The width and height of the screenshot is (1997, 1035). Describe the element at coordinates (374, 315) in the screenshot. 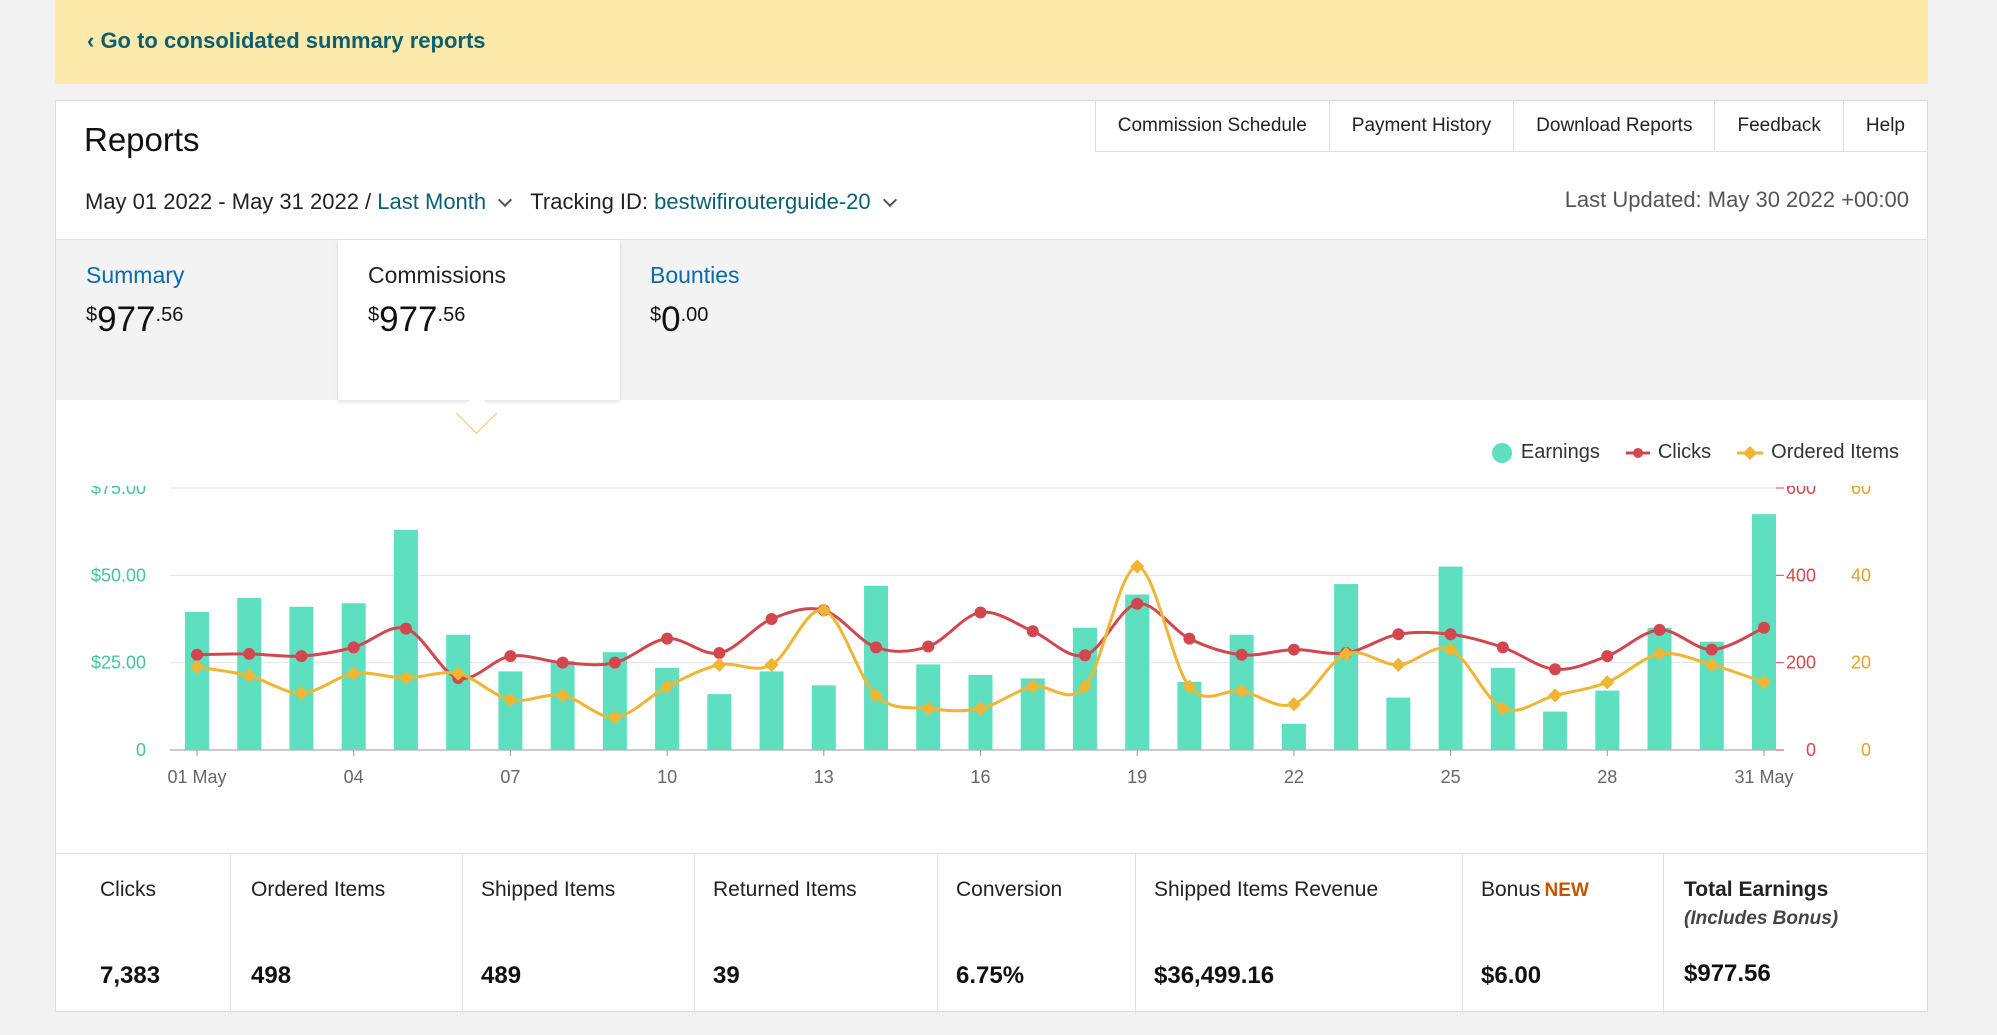

I see `currency-symbol: $` at that location.